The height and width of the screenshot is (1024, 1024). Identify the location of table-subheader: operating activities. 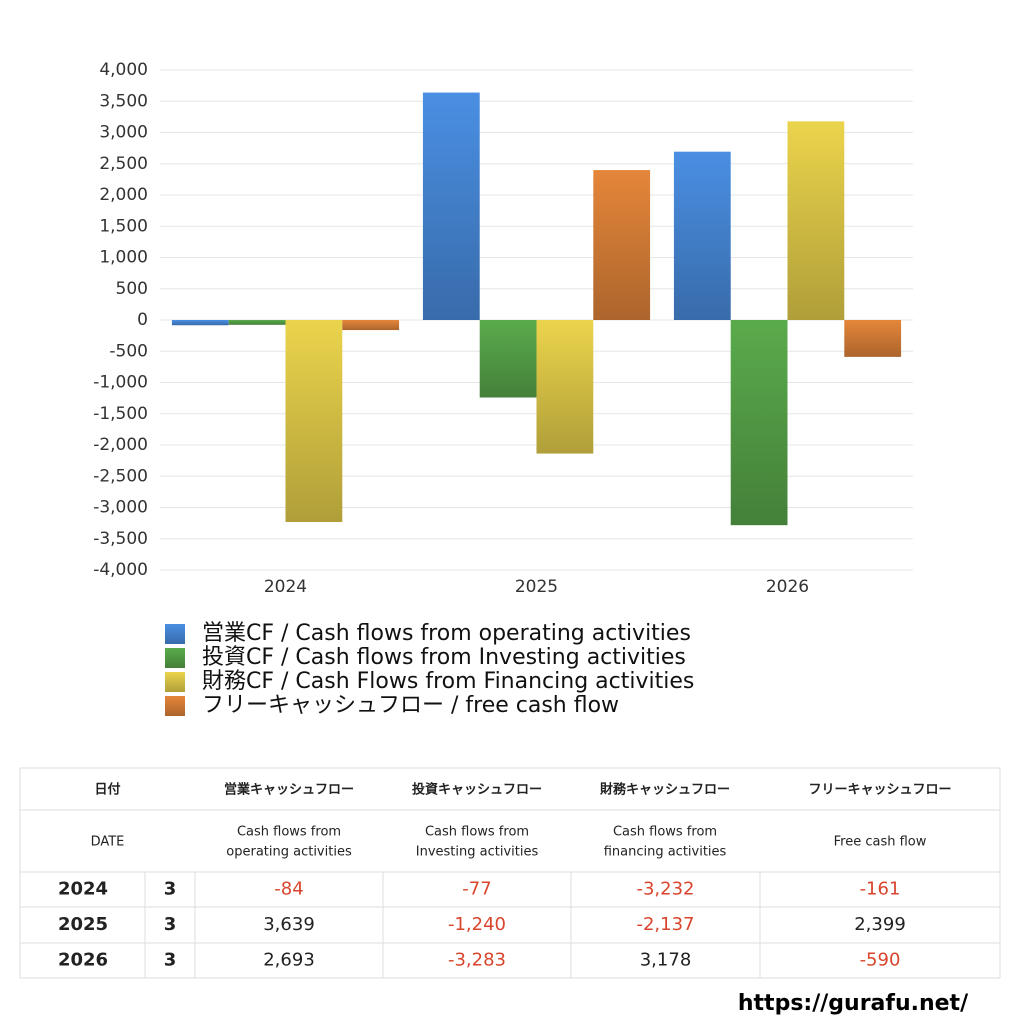
(289, 852).